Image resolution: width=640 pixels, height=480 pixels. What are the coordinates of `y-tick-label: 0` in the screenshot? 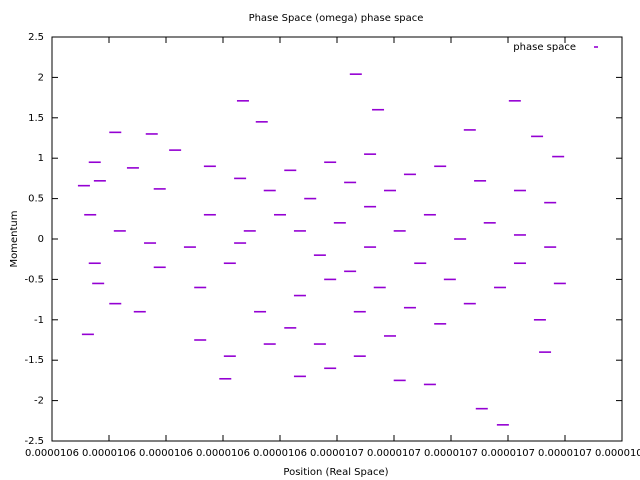 It's located at (41, 239).